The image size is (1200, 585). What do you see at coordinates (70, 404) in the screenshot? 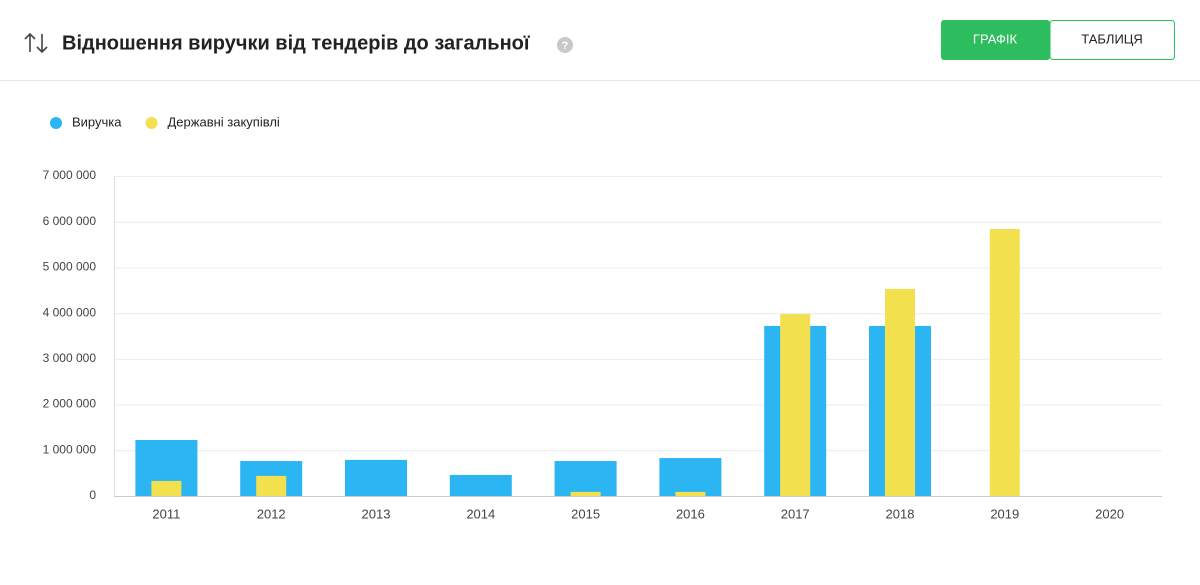
I see `y-tick-label: 2 000 000` at bounding box center [70, 404].